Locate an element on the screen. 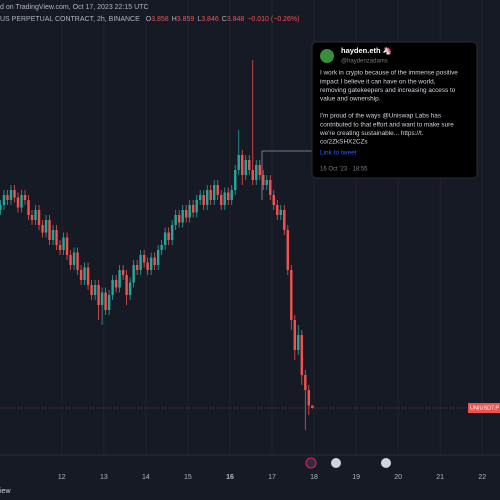 This screenshot has height=500, width=500. x-tick-label: 19 is located at coordinates (356, 477).